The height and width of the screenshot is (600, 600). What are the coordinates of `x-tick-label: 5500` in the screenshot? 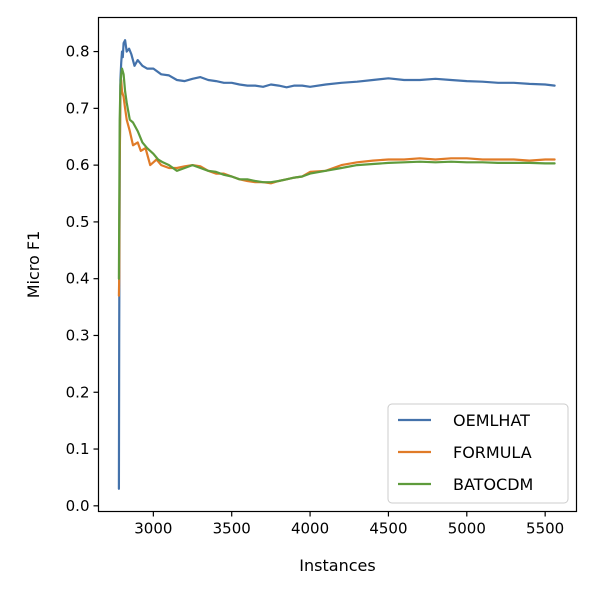 It's located at (545, 529).